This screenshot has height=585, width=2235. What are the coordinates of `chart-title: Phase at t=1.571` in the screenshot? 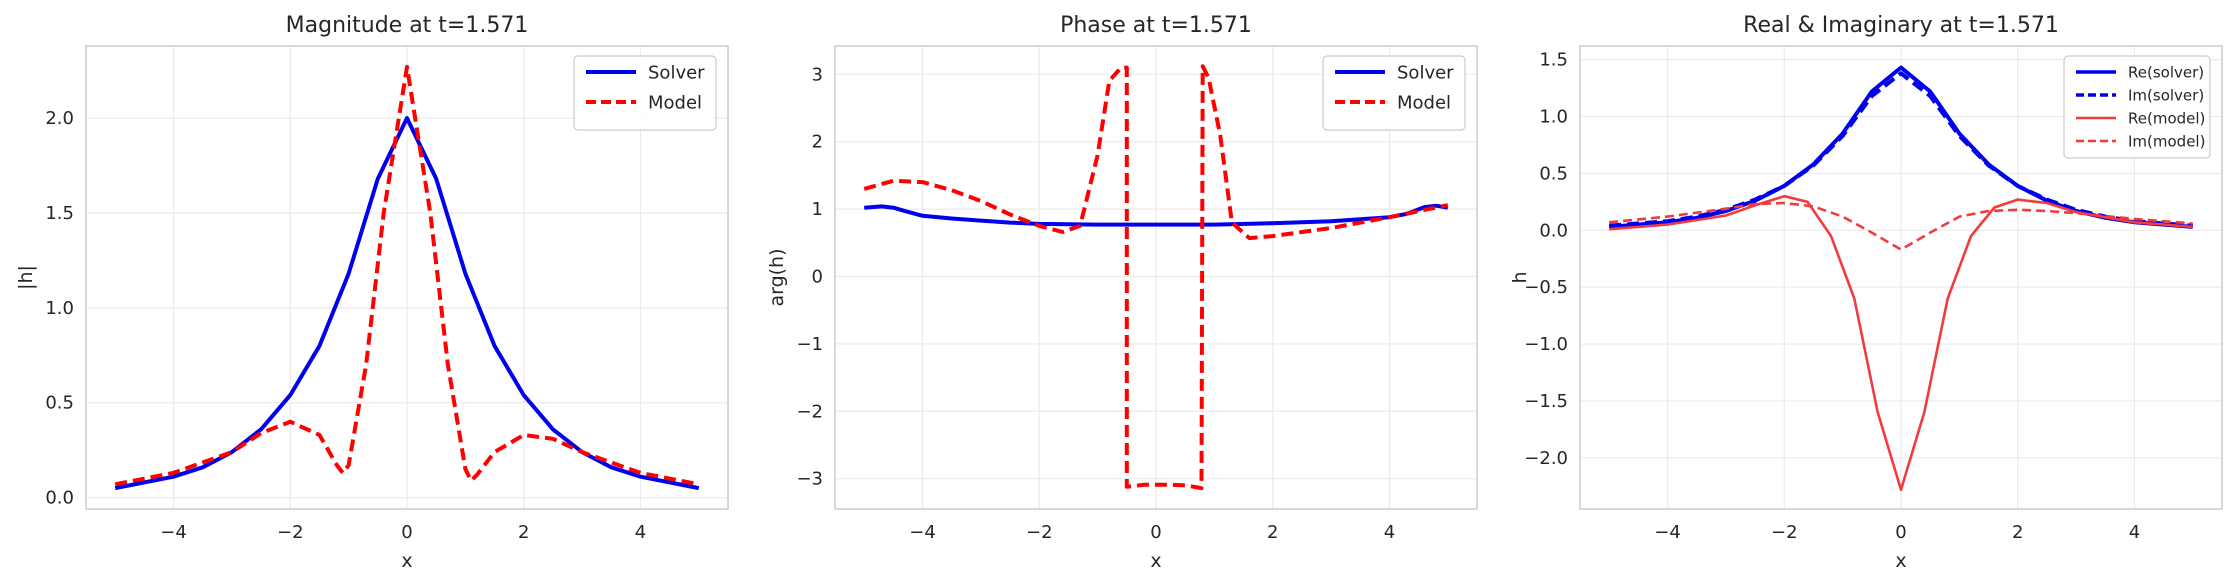 It's located at (1156, 25).